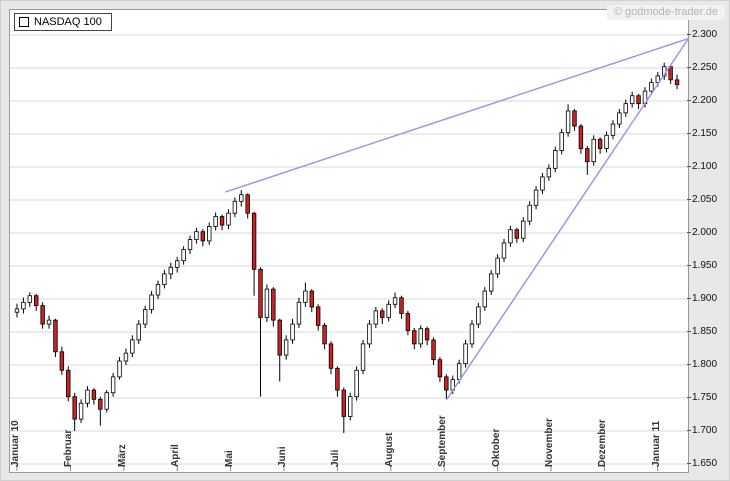 This screenshot has height=481, width=730. What do you see at coordinates (705, 100) in the screenshot?
I see `y-axis-label: 2.200` at bounding box center [705, 100].